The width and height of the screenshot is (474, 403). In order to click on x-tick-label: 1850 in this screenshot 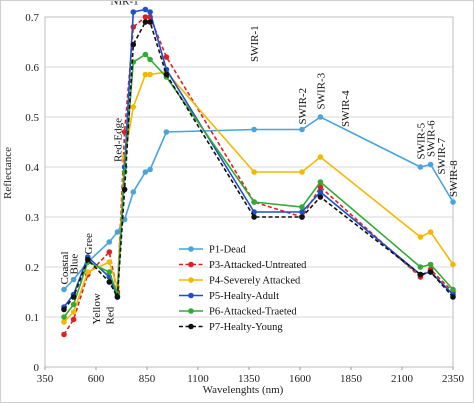, I will do `click(351, 379)`.